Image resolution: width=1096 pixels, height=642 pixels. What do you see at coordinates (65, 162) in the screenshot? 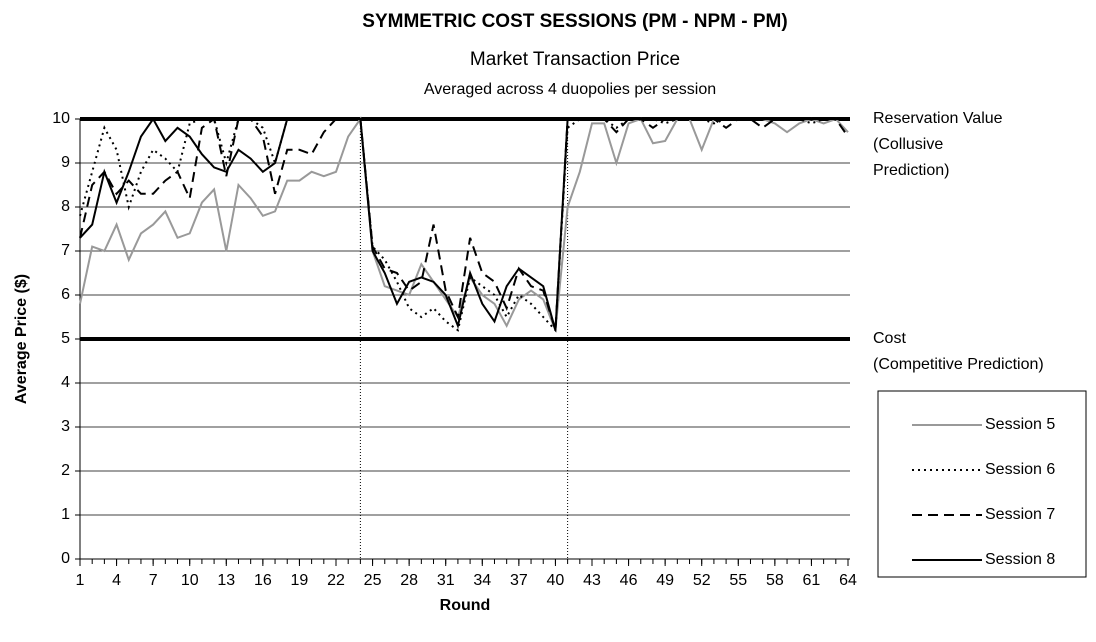
I see `y-tick-label: 9` at bounding box center [65, 162].